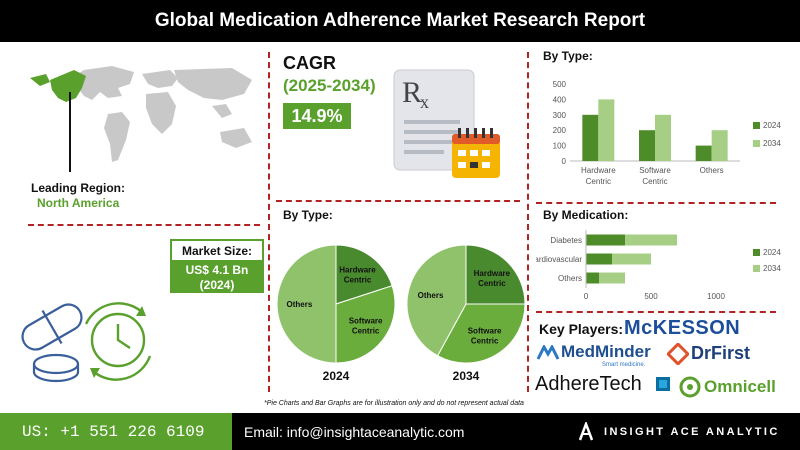 The width and height of the screenshot is (800, 450). What do you see at coordinates (217, 270) in the screenshot?
I see `market-size-value-line1: US$ 4.1 Bn` at bounding box center [217, 270].